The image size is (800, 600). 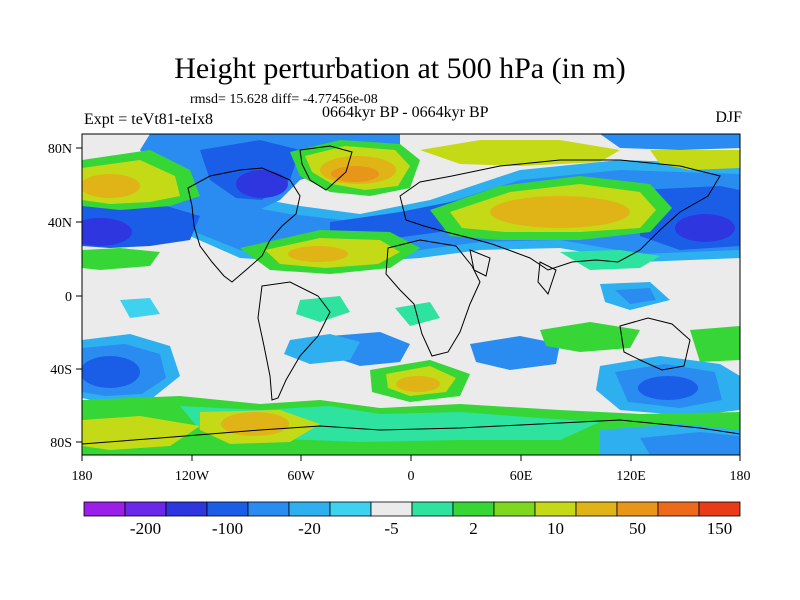 I want to click on colorbar-labels: -200 -100 -20 -5 2 10 50 150, so click(x=431, y=528).